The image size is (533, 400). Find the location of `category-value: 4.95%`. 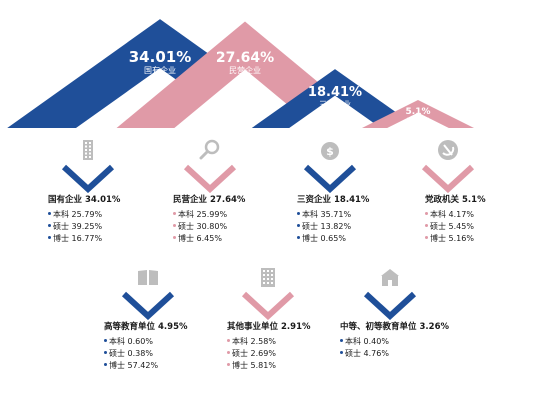

category-value: 4.95% is located at coordinates (173, 327).